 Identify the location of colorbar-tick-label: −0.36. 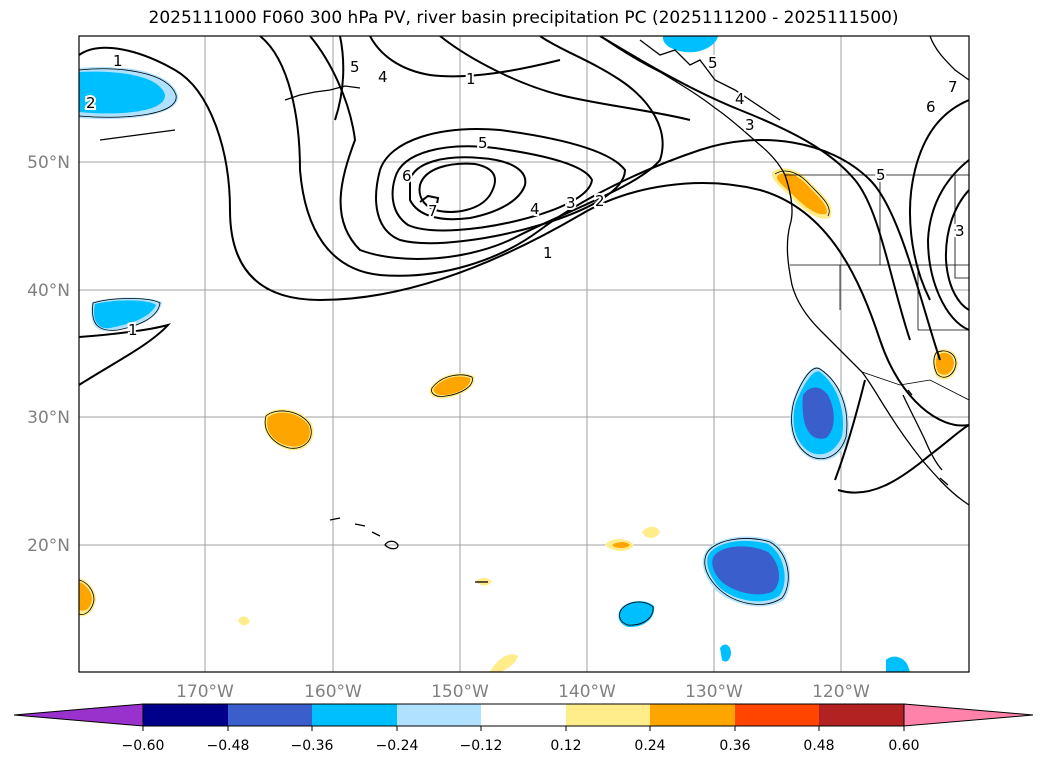
(312, 746).